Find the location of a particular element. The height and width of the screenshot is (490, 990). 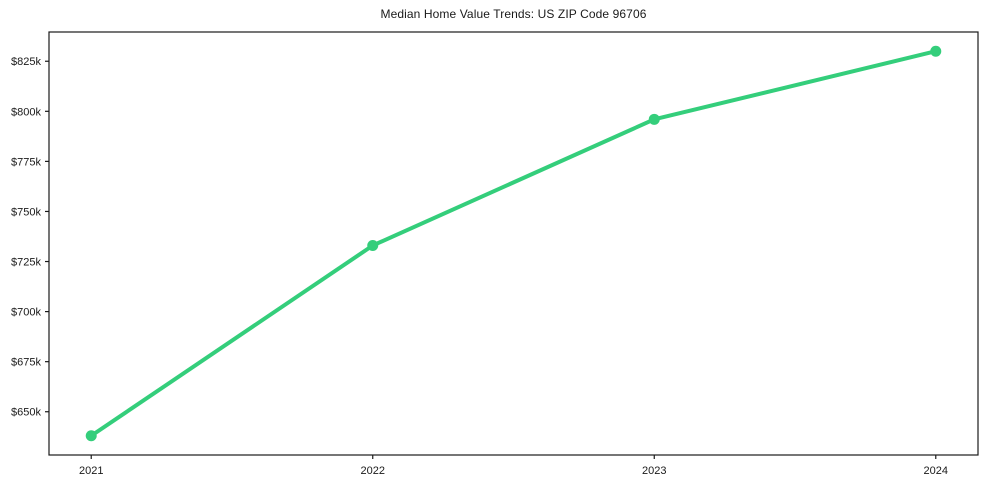

y-tick-label: $650k is located at coordinates (26, 413).